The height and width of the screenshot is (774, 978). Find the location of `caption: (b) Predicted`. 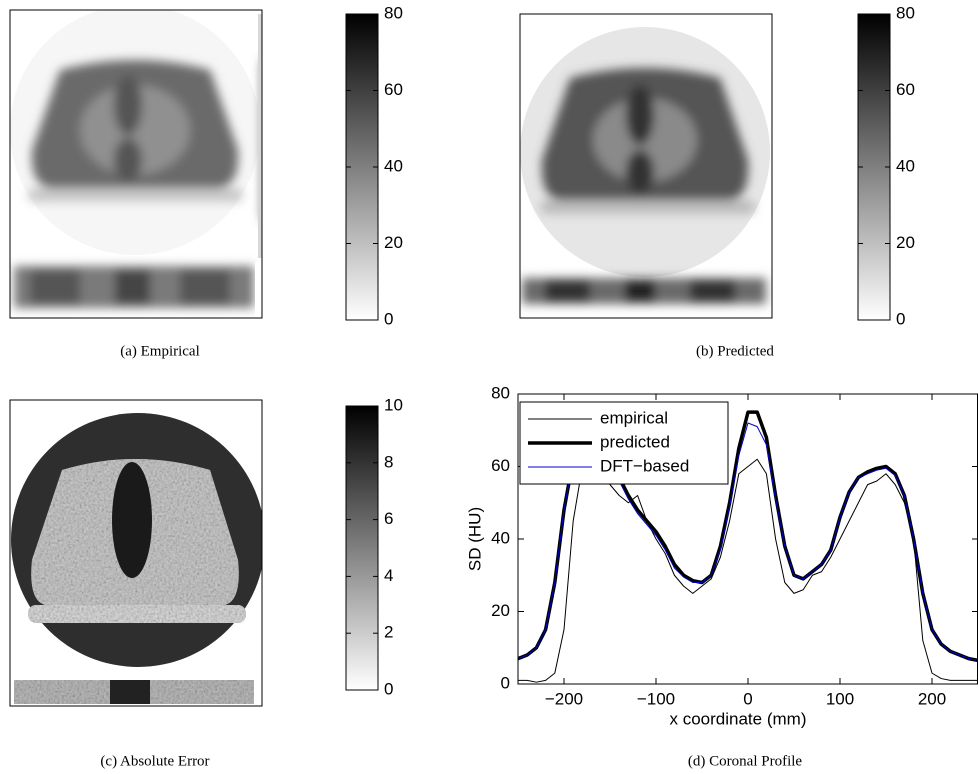

caption: (b) Predicted is located at coordinates (735, 351).